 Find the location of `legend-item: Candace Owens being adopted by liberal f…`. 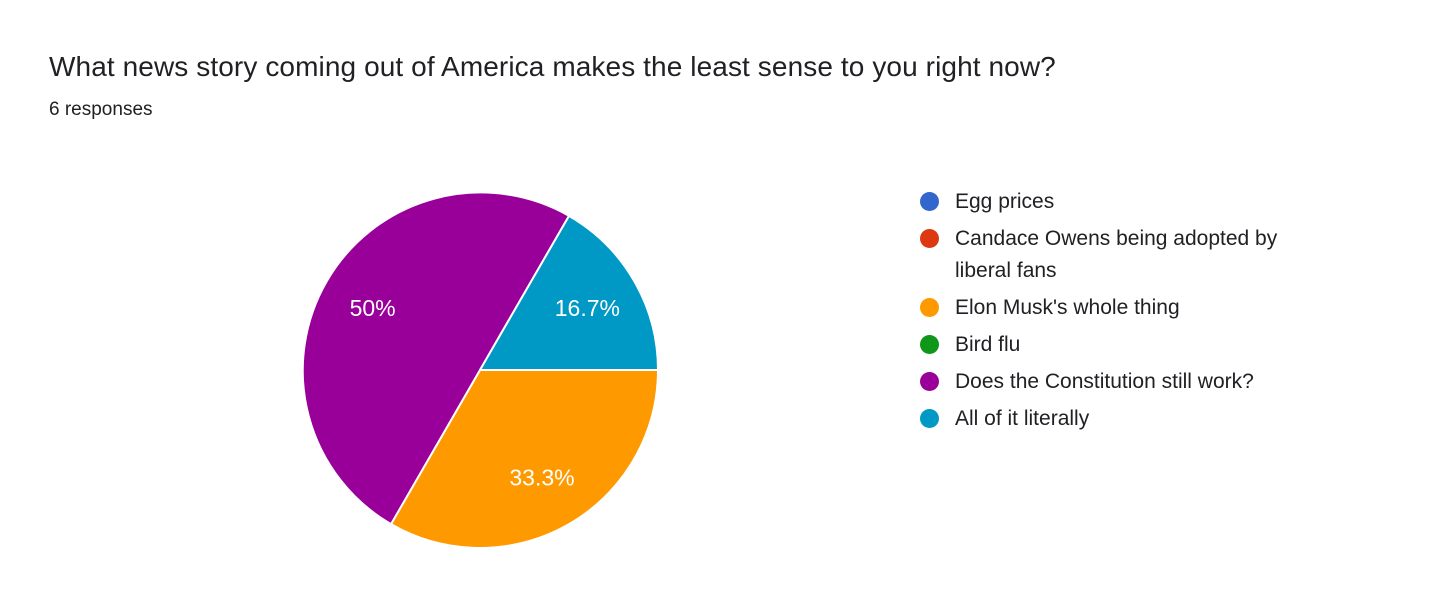

legend-item: Candace Owens being adopted by liberal f… is located at coordinates (1118, 255).